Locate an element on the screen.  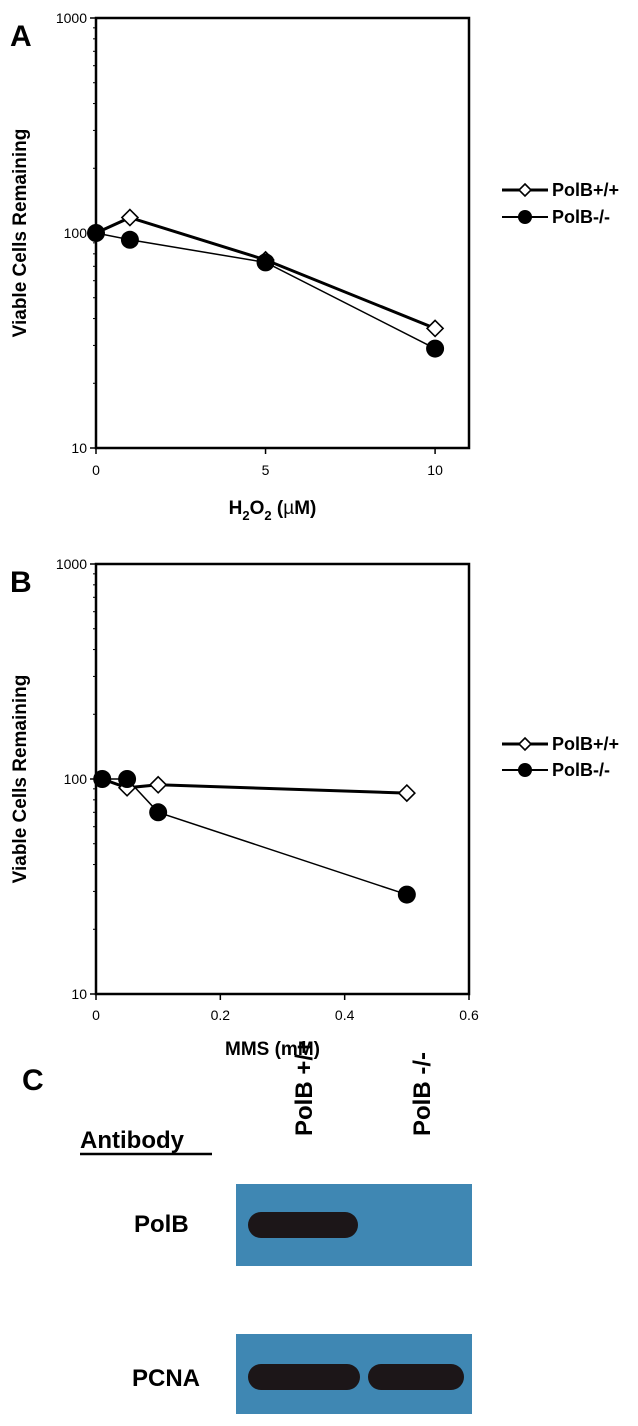
x-tick-label: 5 is located at coordinates (266, 470).